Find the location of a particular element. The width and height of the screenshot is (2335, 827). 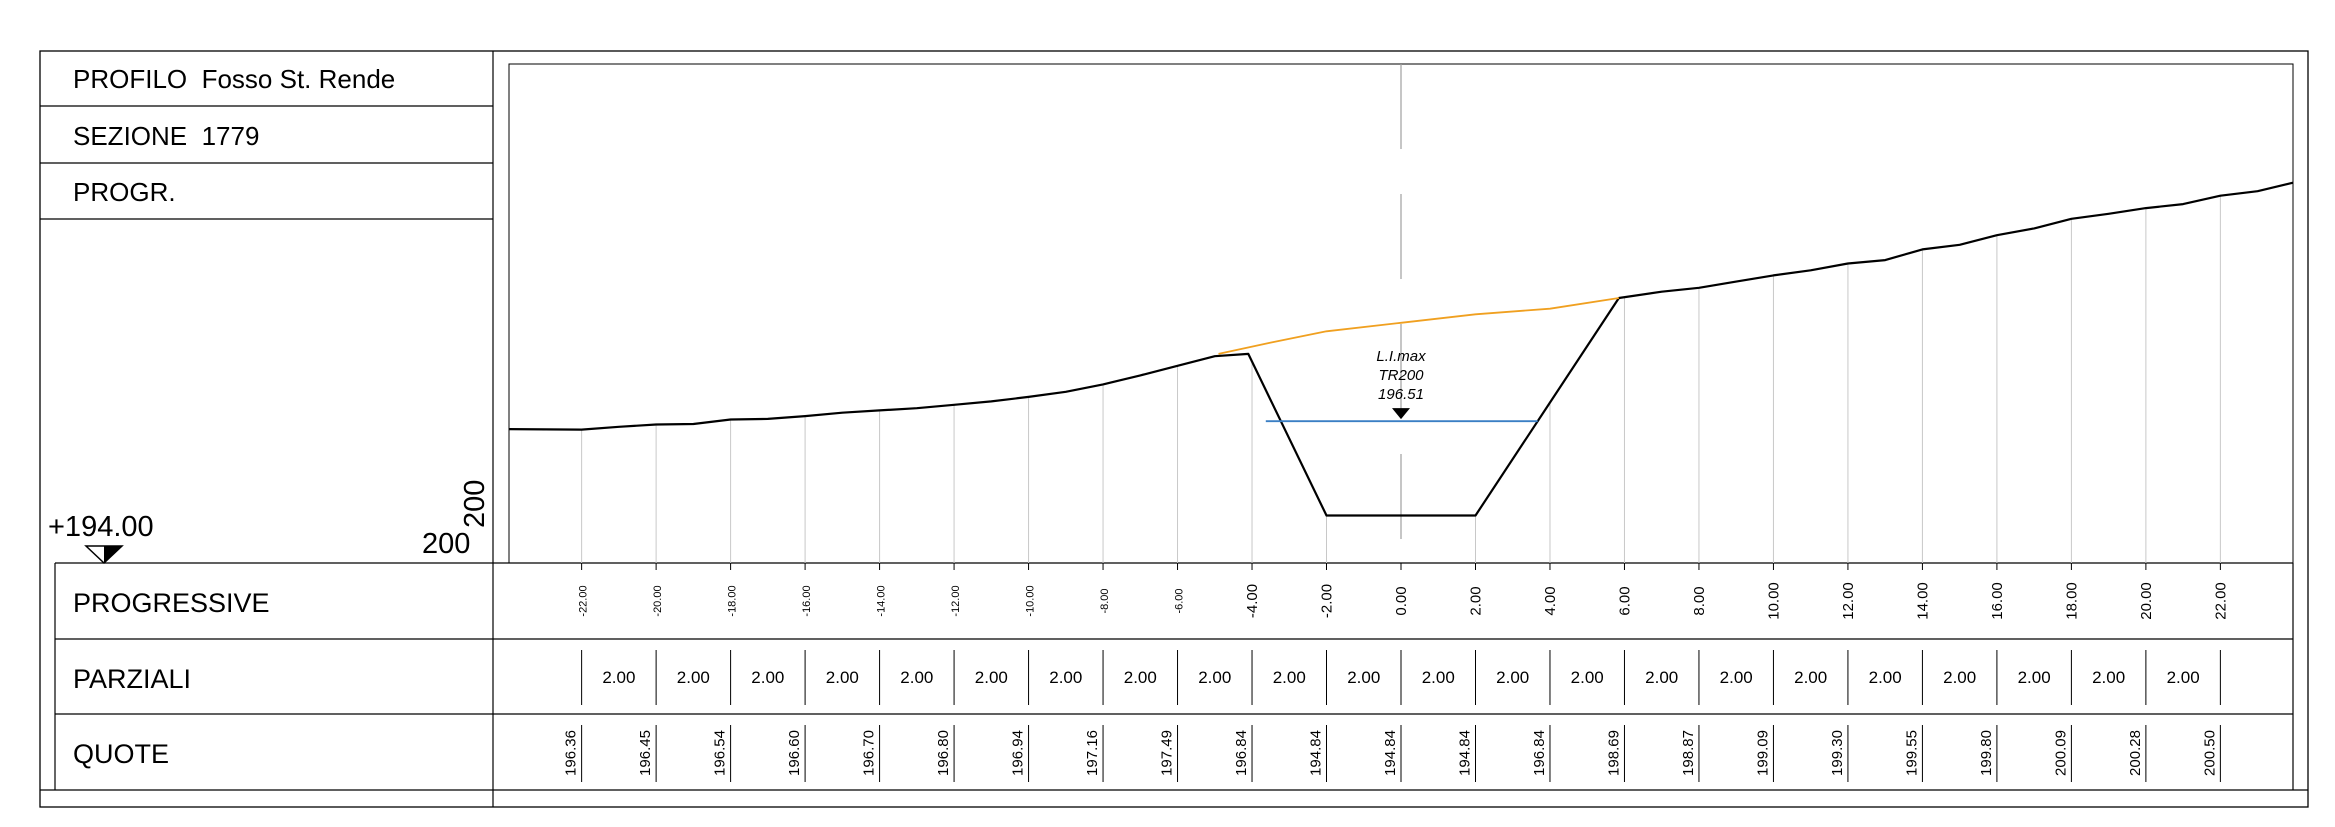

elevation-label: 200.50 is located at coordinates (2209, 753).